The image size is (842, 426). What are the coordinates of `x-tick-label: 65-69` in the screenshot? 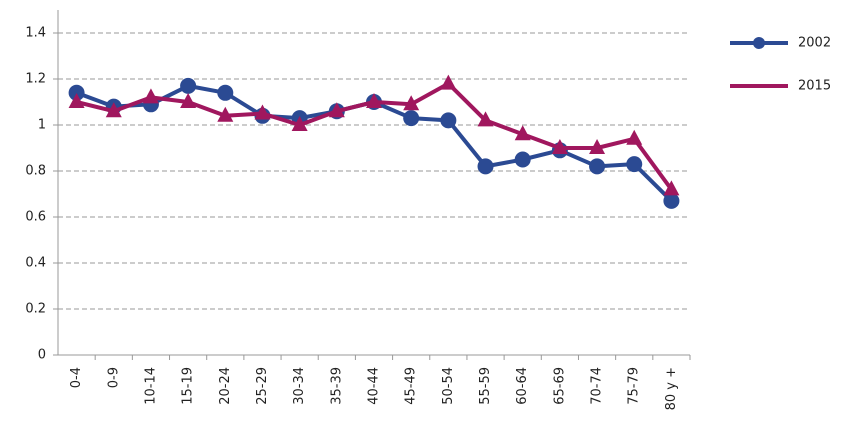 It's located at (559, 386).